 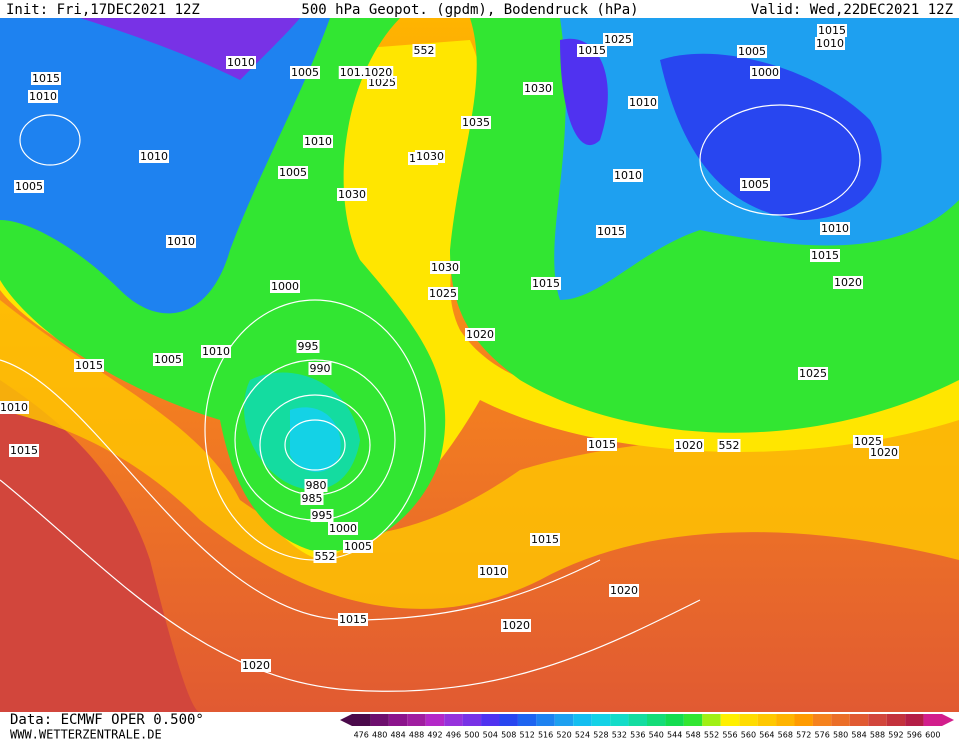 What do you see at coordinates (490, 735) in the screenshot?
I see `scale-label: 504` at bounding box center [490, 735].